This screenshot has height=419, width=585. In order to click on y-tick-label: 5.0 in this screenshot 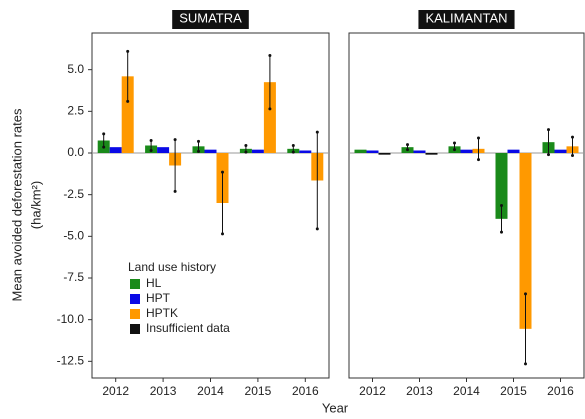, I will do `click(75, 69)`.